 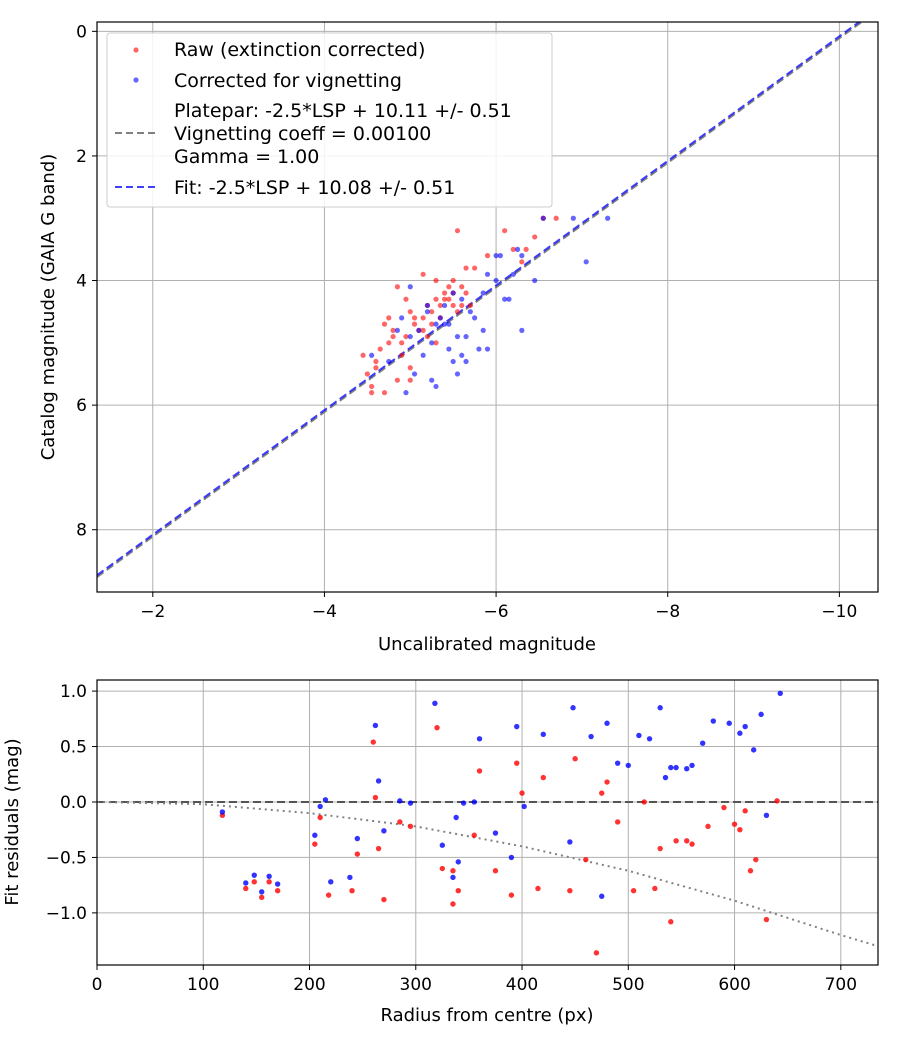 I want to click on legend-box, so click(x=329, y=120).